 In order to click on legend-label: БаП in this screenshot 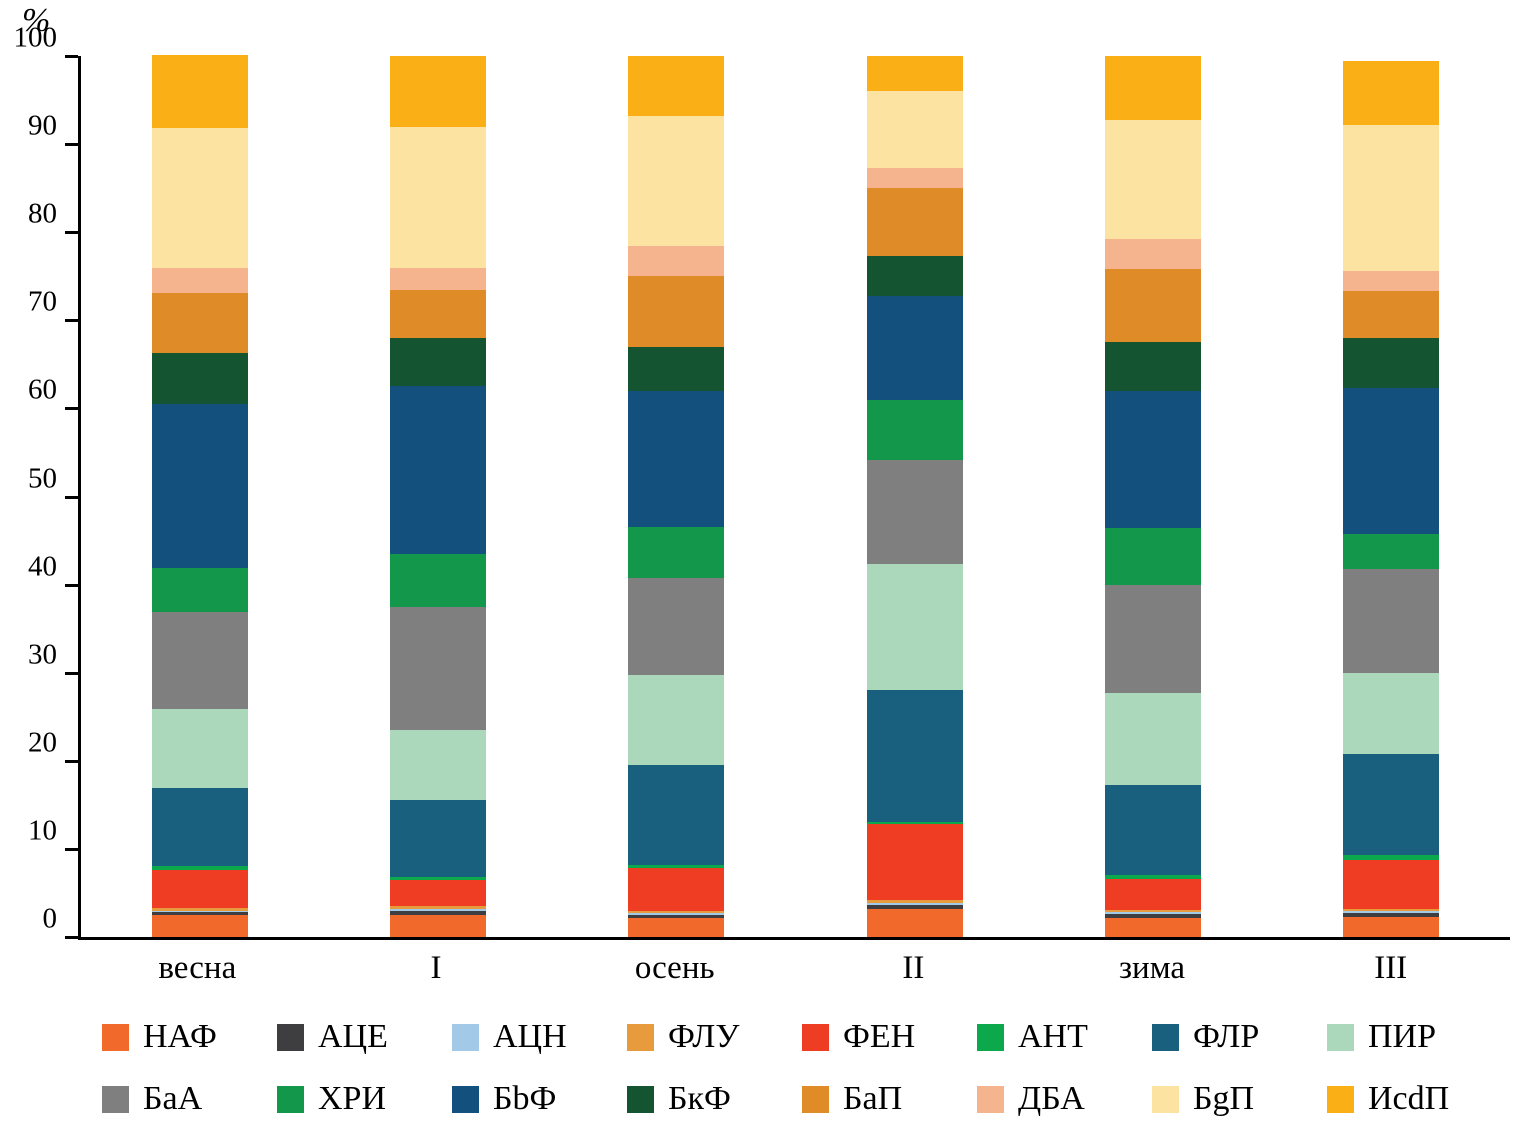, I will do `click(873, 1098)`.